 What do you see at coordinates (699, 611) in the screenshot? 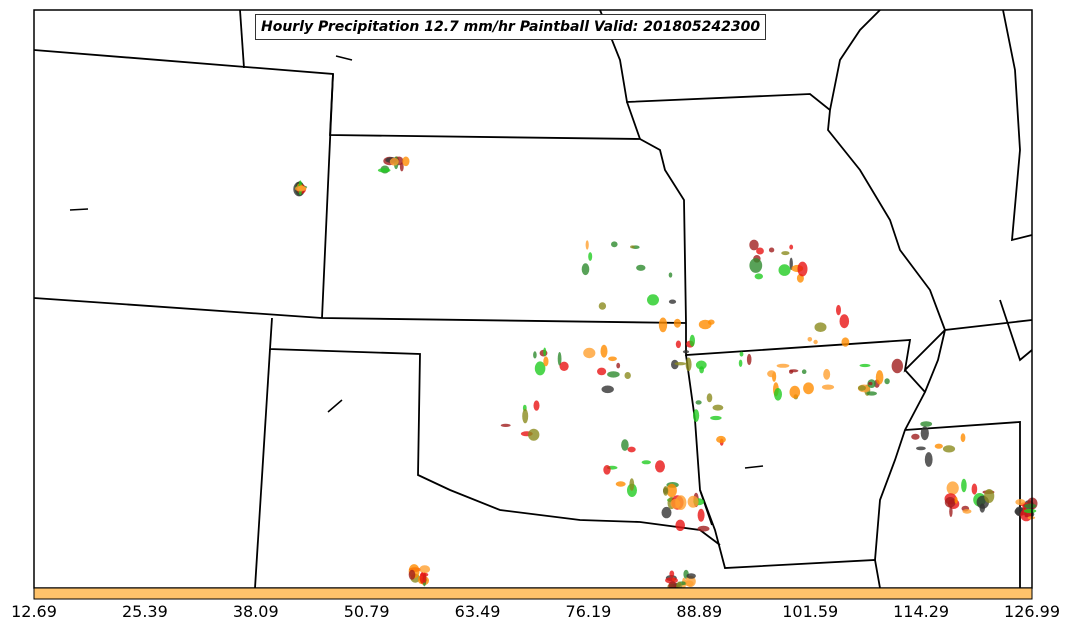
I see `colorbar-tick-label: 88.89` at bounding box center [699, 611].